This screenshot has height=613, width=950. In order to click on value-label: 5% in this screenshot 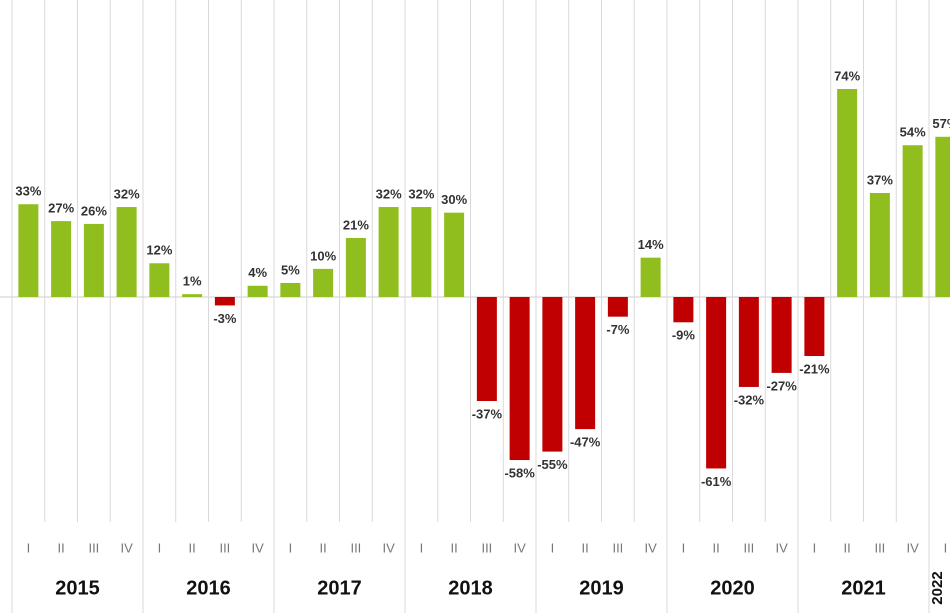, I will do `click(290, 269)`.